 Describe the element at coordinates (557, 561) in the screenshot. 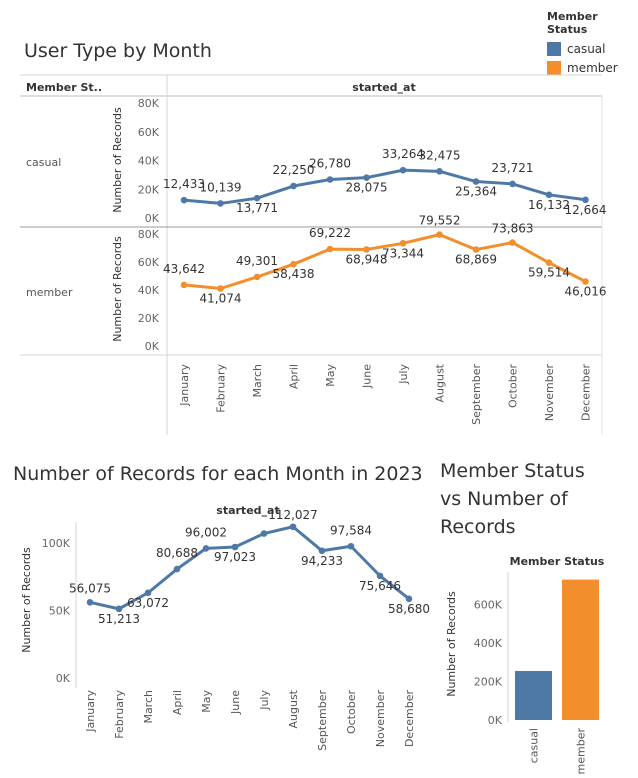

I see `chart3-column-header: Member Status` at that location.